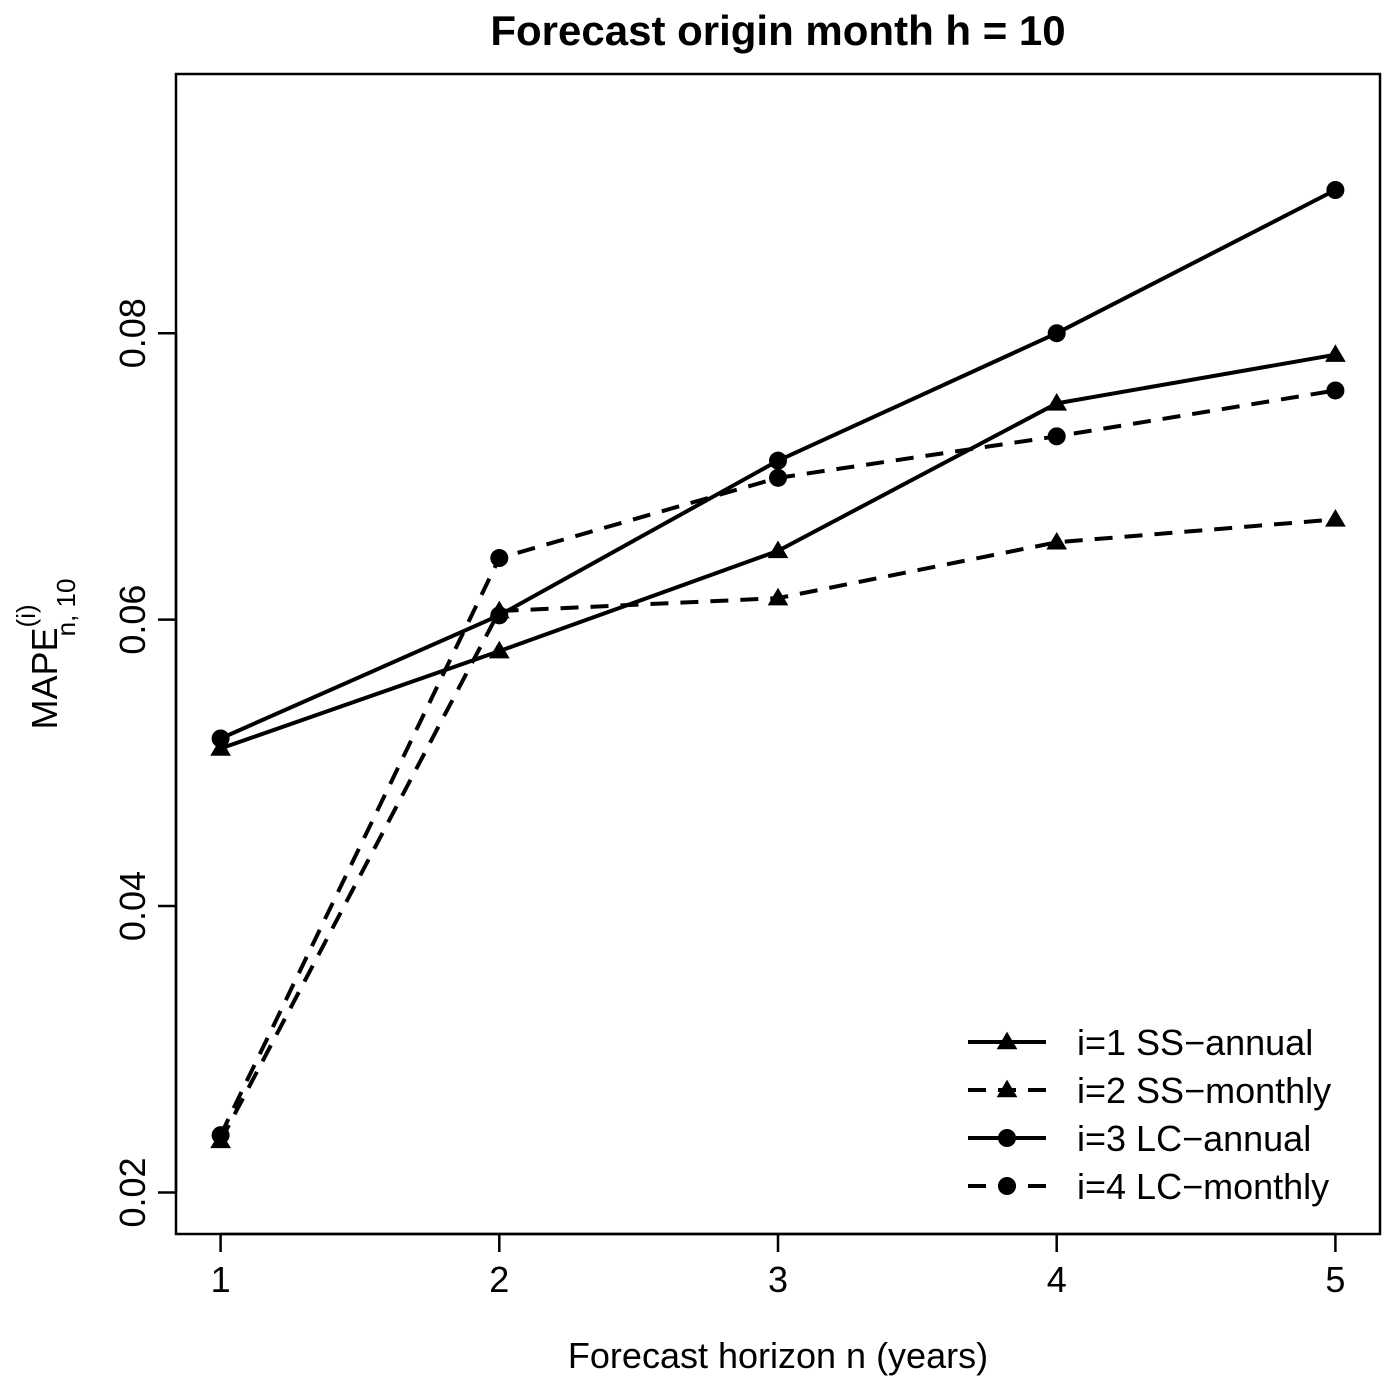  I want to click on legend-item: i=2 SS−monthly, so click(1149, 1090).